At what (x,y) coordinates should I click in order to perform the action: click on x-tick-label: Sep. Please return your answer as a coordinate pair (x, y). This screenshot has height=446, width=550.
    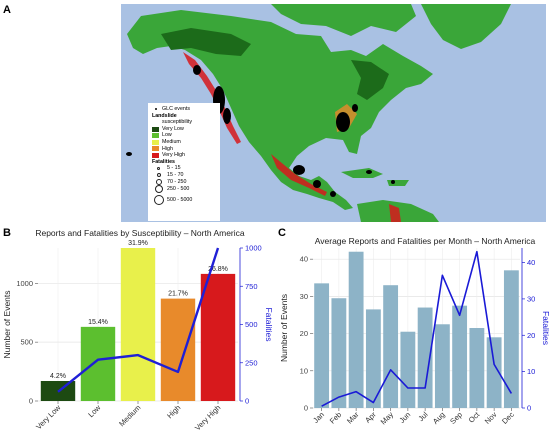
    Looking at the image, I should click on (456, 418).